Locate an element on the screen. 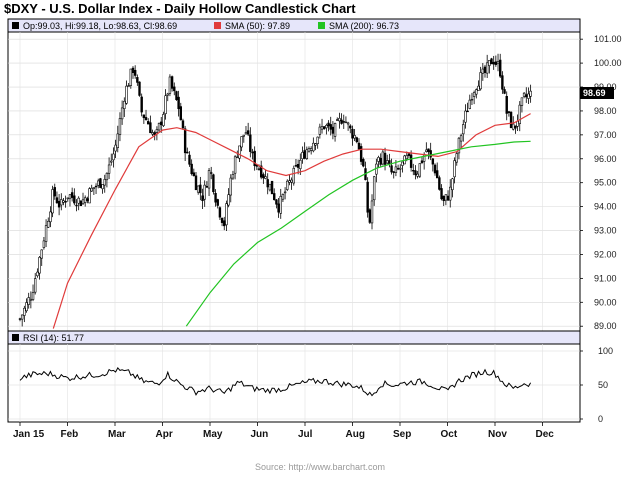 The image size is (640, 480). price-tick-label: 91.00 is located at coordinates (605, 278).